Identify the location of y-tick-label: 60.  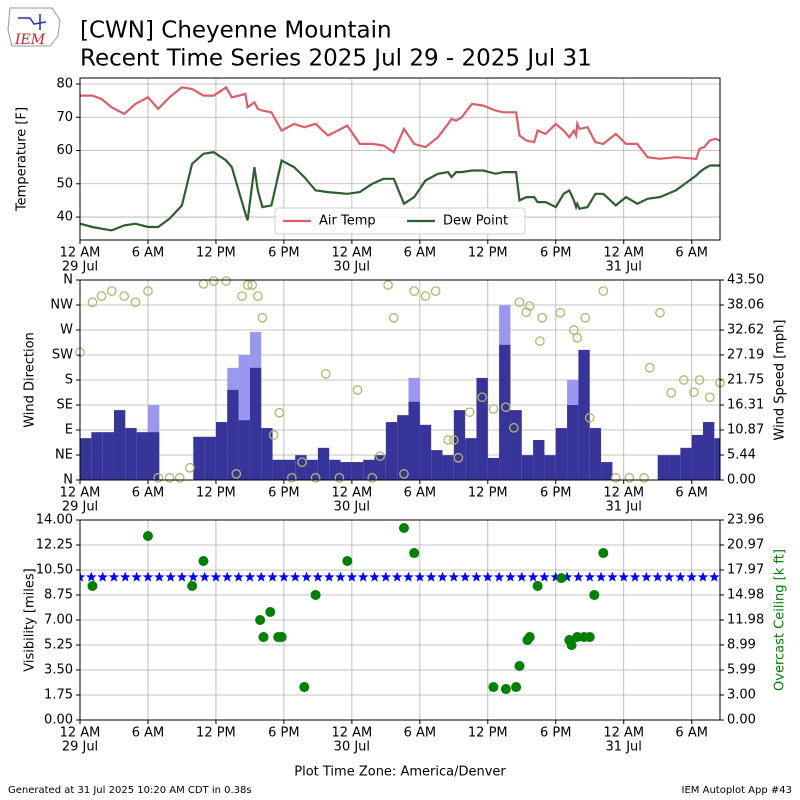
(64, 150).